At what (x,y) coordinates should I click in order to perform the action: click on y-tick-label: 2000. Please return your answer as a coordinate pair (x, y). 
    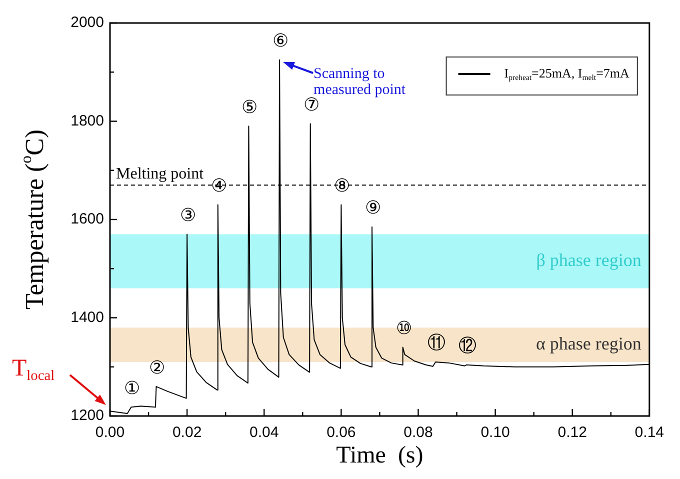
    Looking at the image, I should click on (87, 23).